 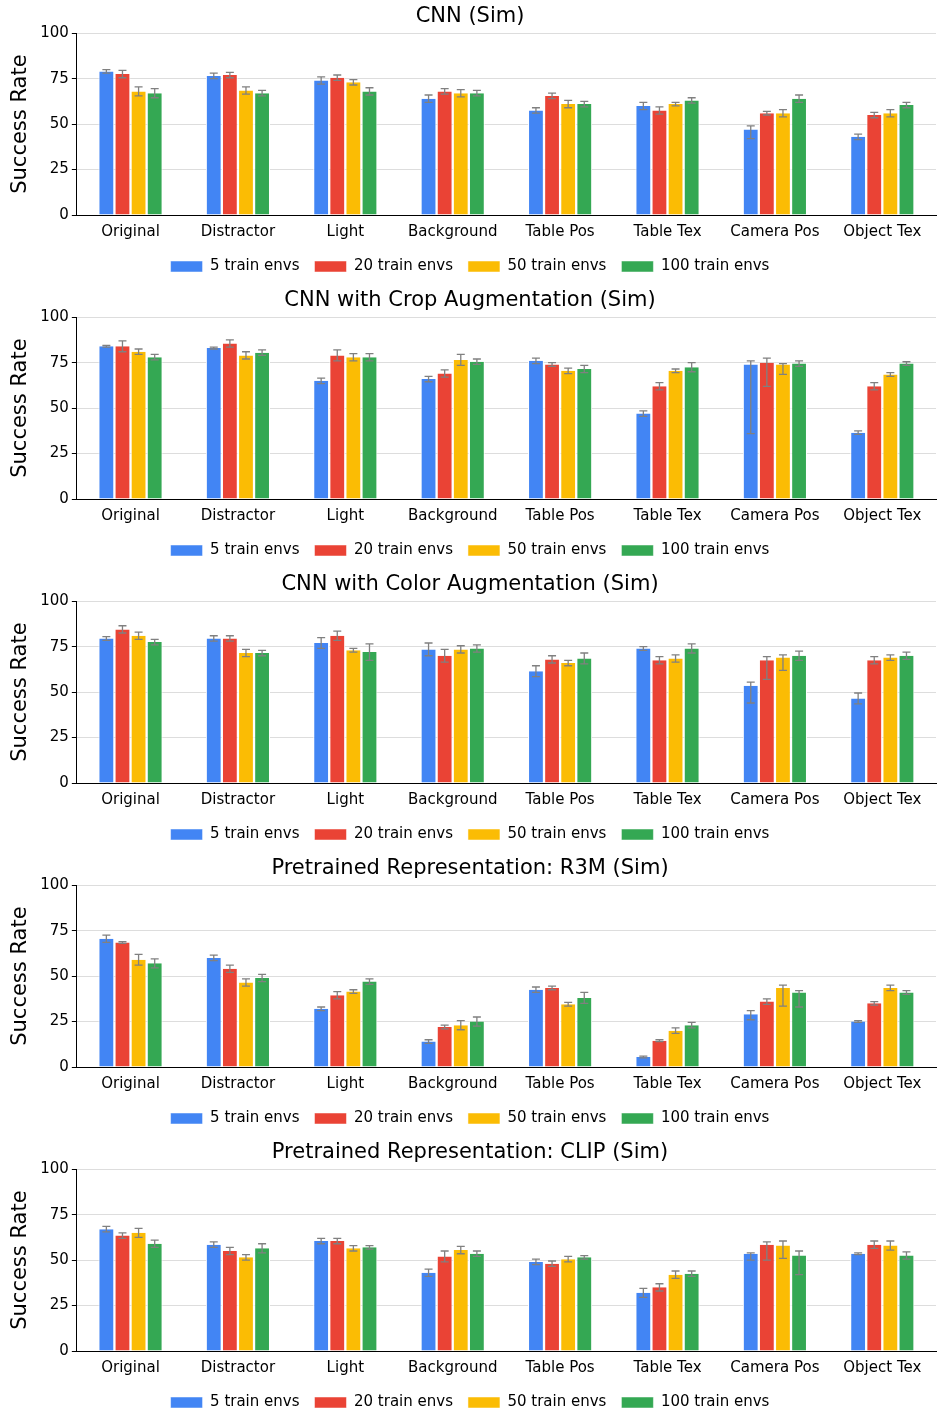 What do you see at coordinates (470, 583) in the screenshot?
I see `chart-title: CNN with Color Augmentation (Sim)` at bounding box center [470, 583].